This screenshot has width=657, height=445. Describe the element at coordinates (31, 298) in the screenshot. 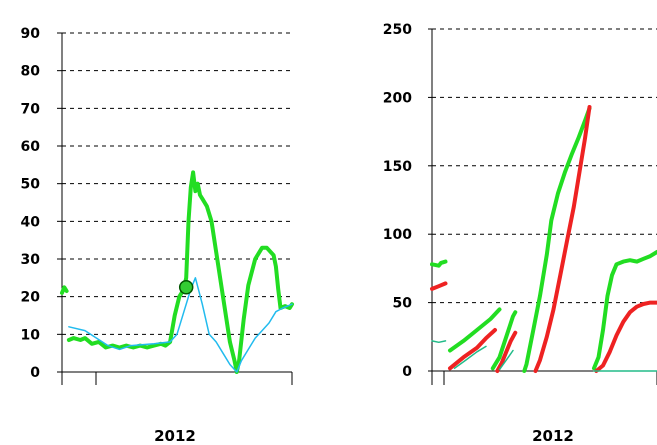

I see `y-tick-label: 20` at that location.